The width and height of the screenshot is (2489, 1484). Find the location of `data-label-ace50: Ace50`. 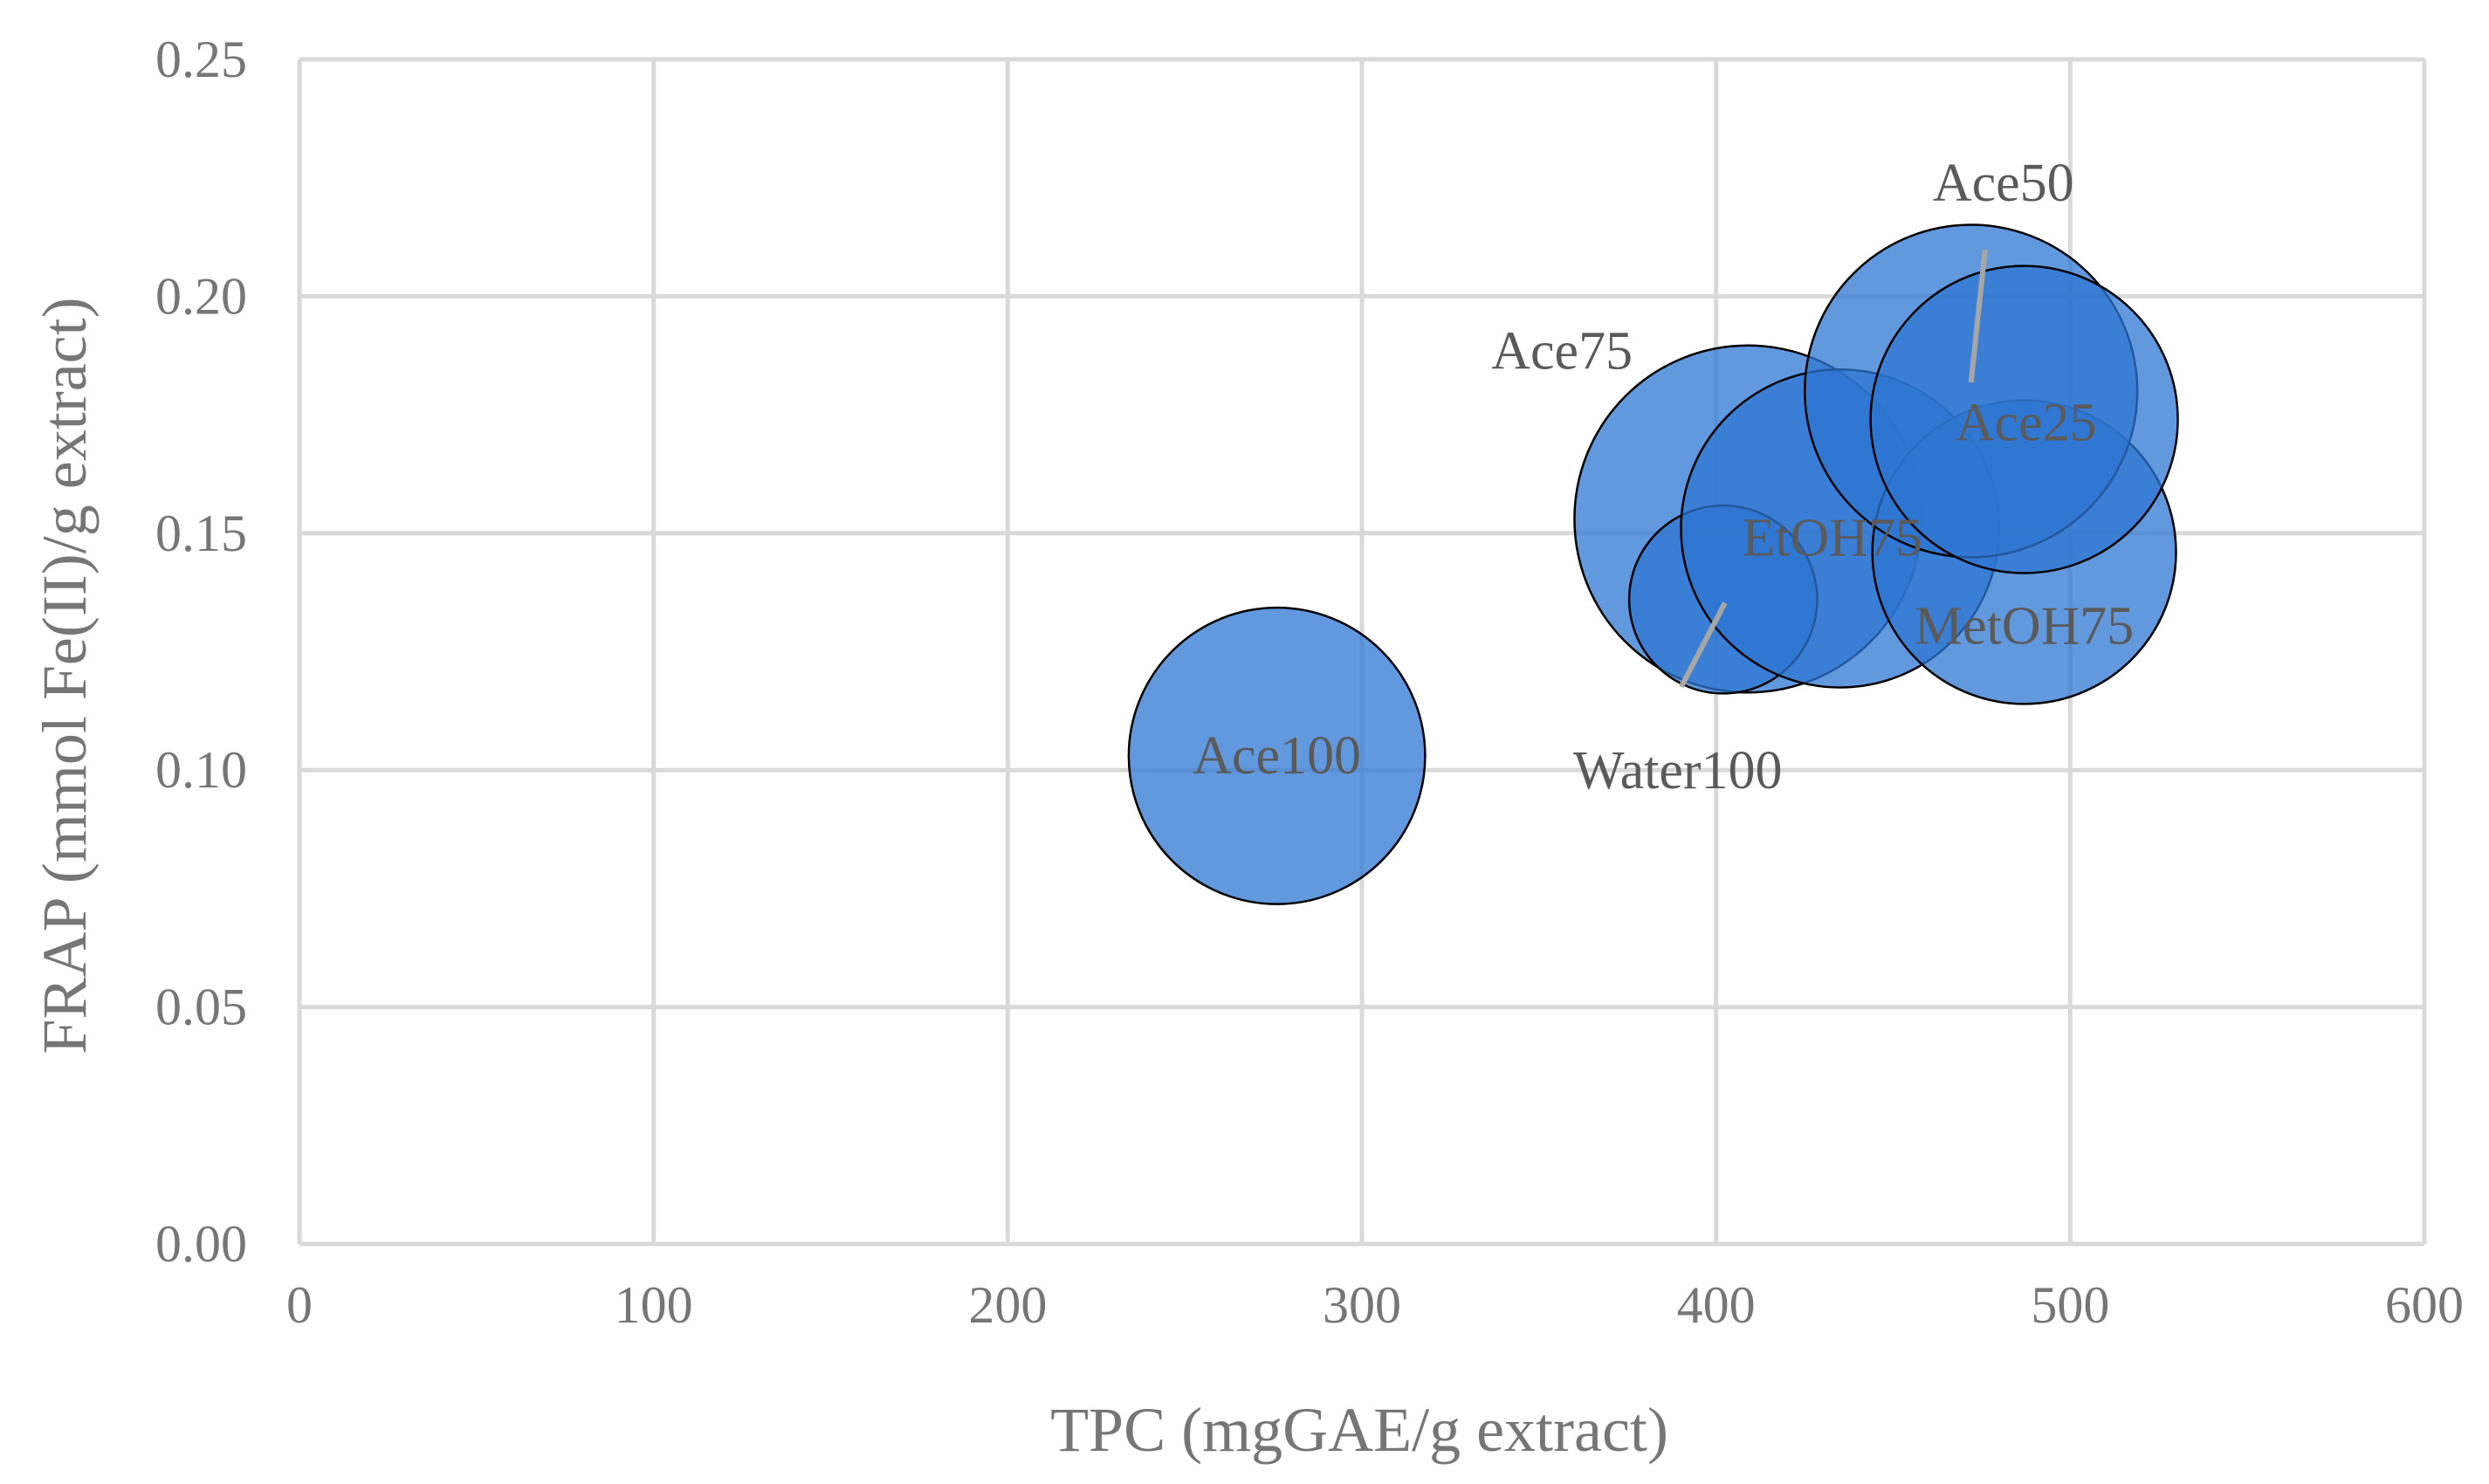

data-label-ace50: Ace50 is located at coordinates (2003, 183).